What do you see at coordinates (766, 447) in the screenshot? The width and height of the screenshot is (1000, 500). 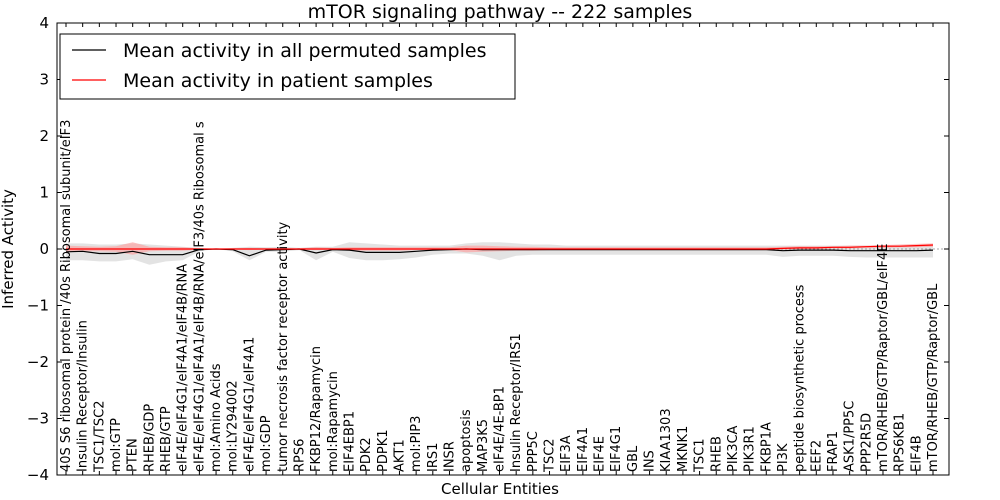 I see `entity-label: FKBP1A` at bounding box center [766, 447].